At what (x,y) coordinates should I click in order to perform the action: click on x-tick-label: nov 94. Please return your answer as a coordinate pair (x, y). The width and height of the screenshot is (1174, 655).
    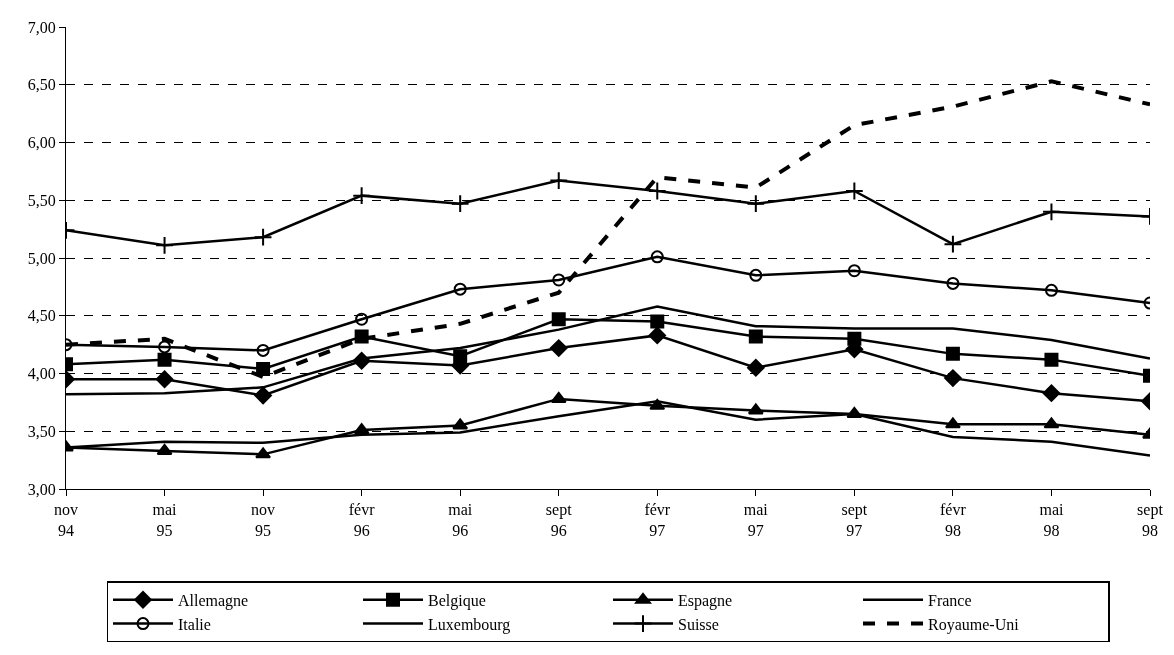
    Looking at the image, I should click on (66, 520).